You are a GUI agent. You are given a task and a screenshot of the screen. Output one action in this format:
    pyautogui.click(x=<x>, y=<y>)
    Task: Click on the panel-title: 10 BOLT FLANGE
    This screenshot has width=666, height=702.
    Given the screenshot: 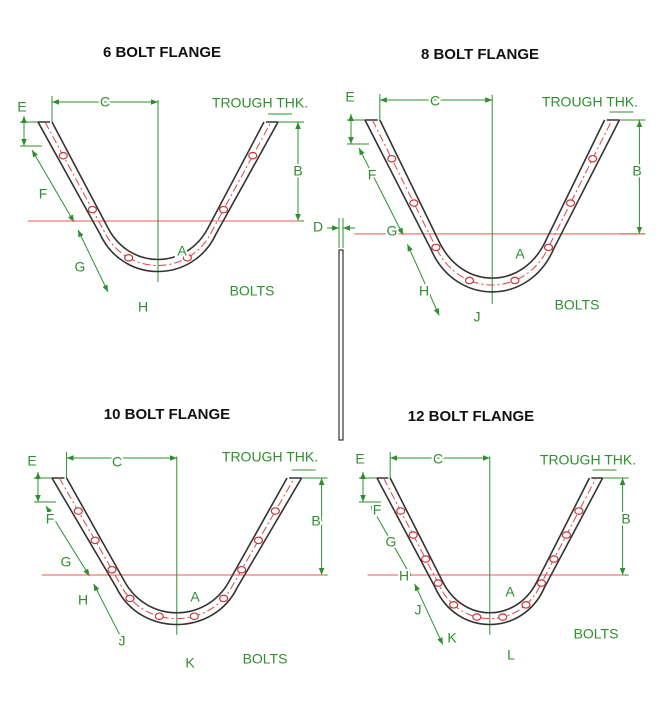 What is the action you would take?
    pyautogui.click(x=167, y=414)
    